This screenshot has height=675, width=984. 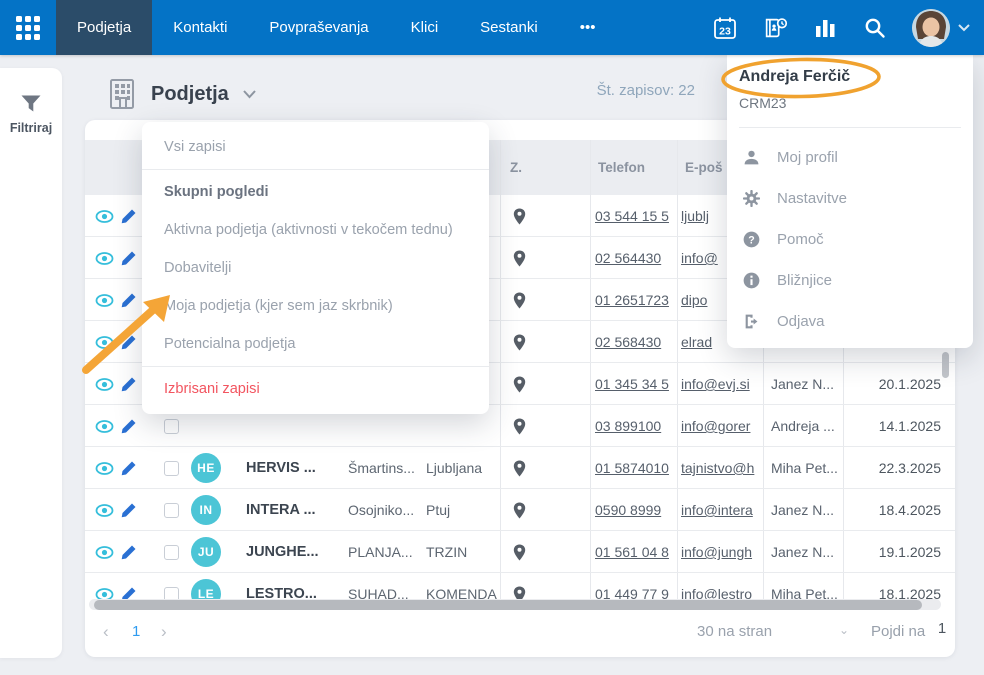 What do you see at coordinates (704, 167) in the screenshot?
I see `column-header-email: E-poš` at bounding box center [704, 167].